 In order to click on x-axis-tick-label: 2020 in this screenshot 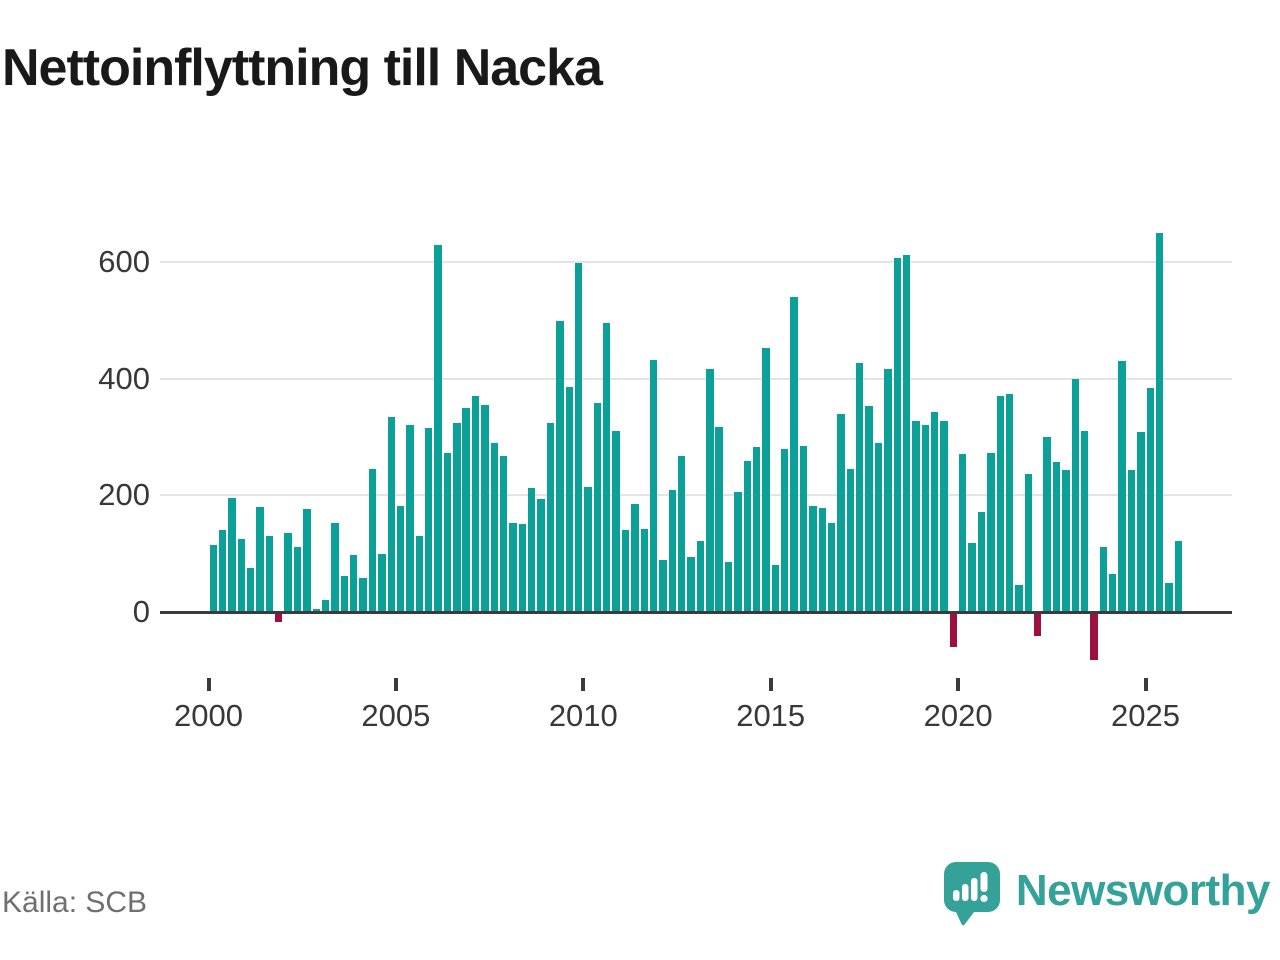, I will do `click(958, 715)`.